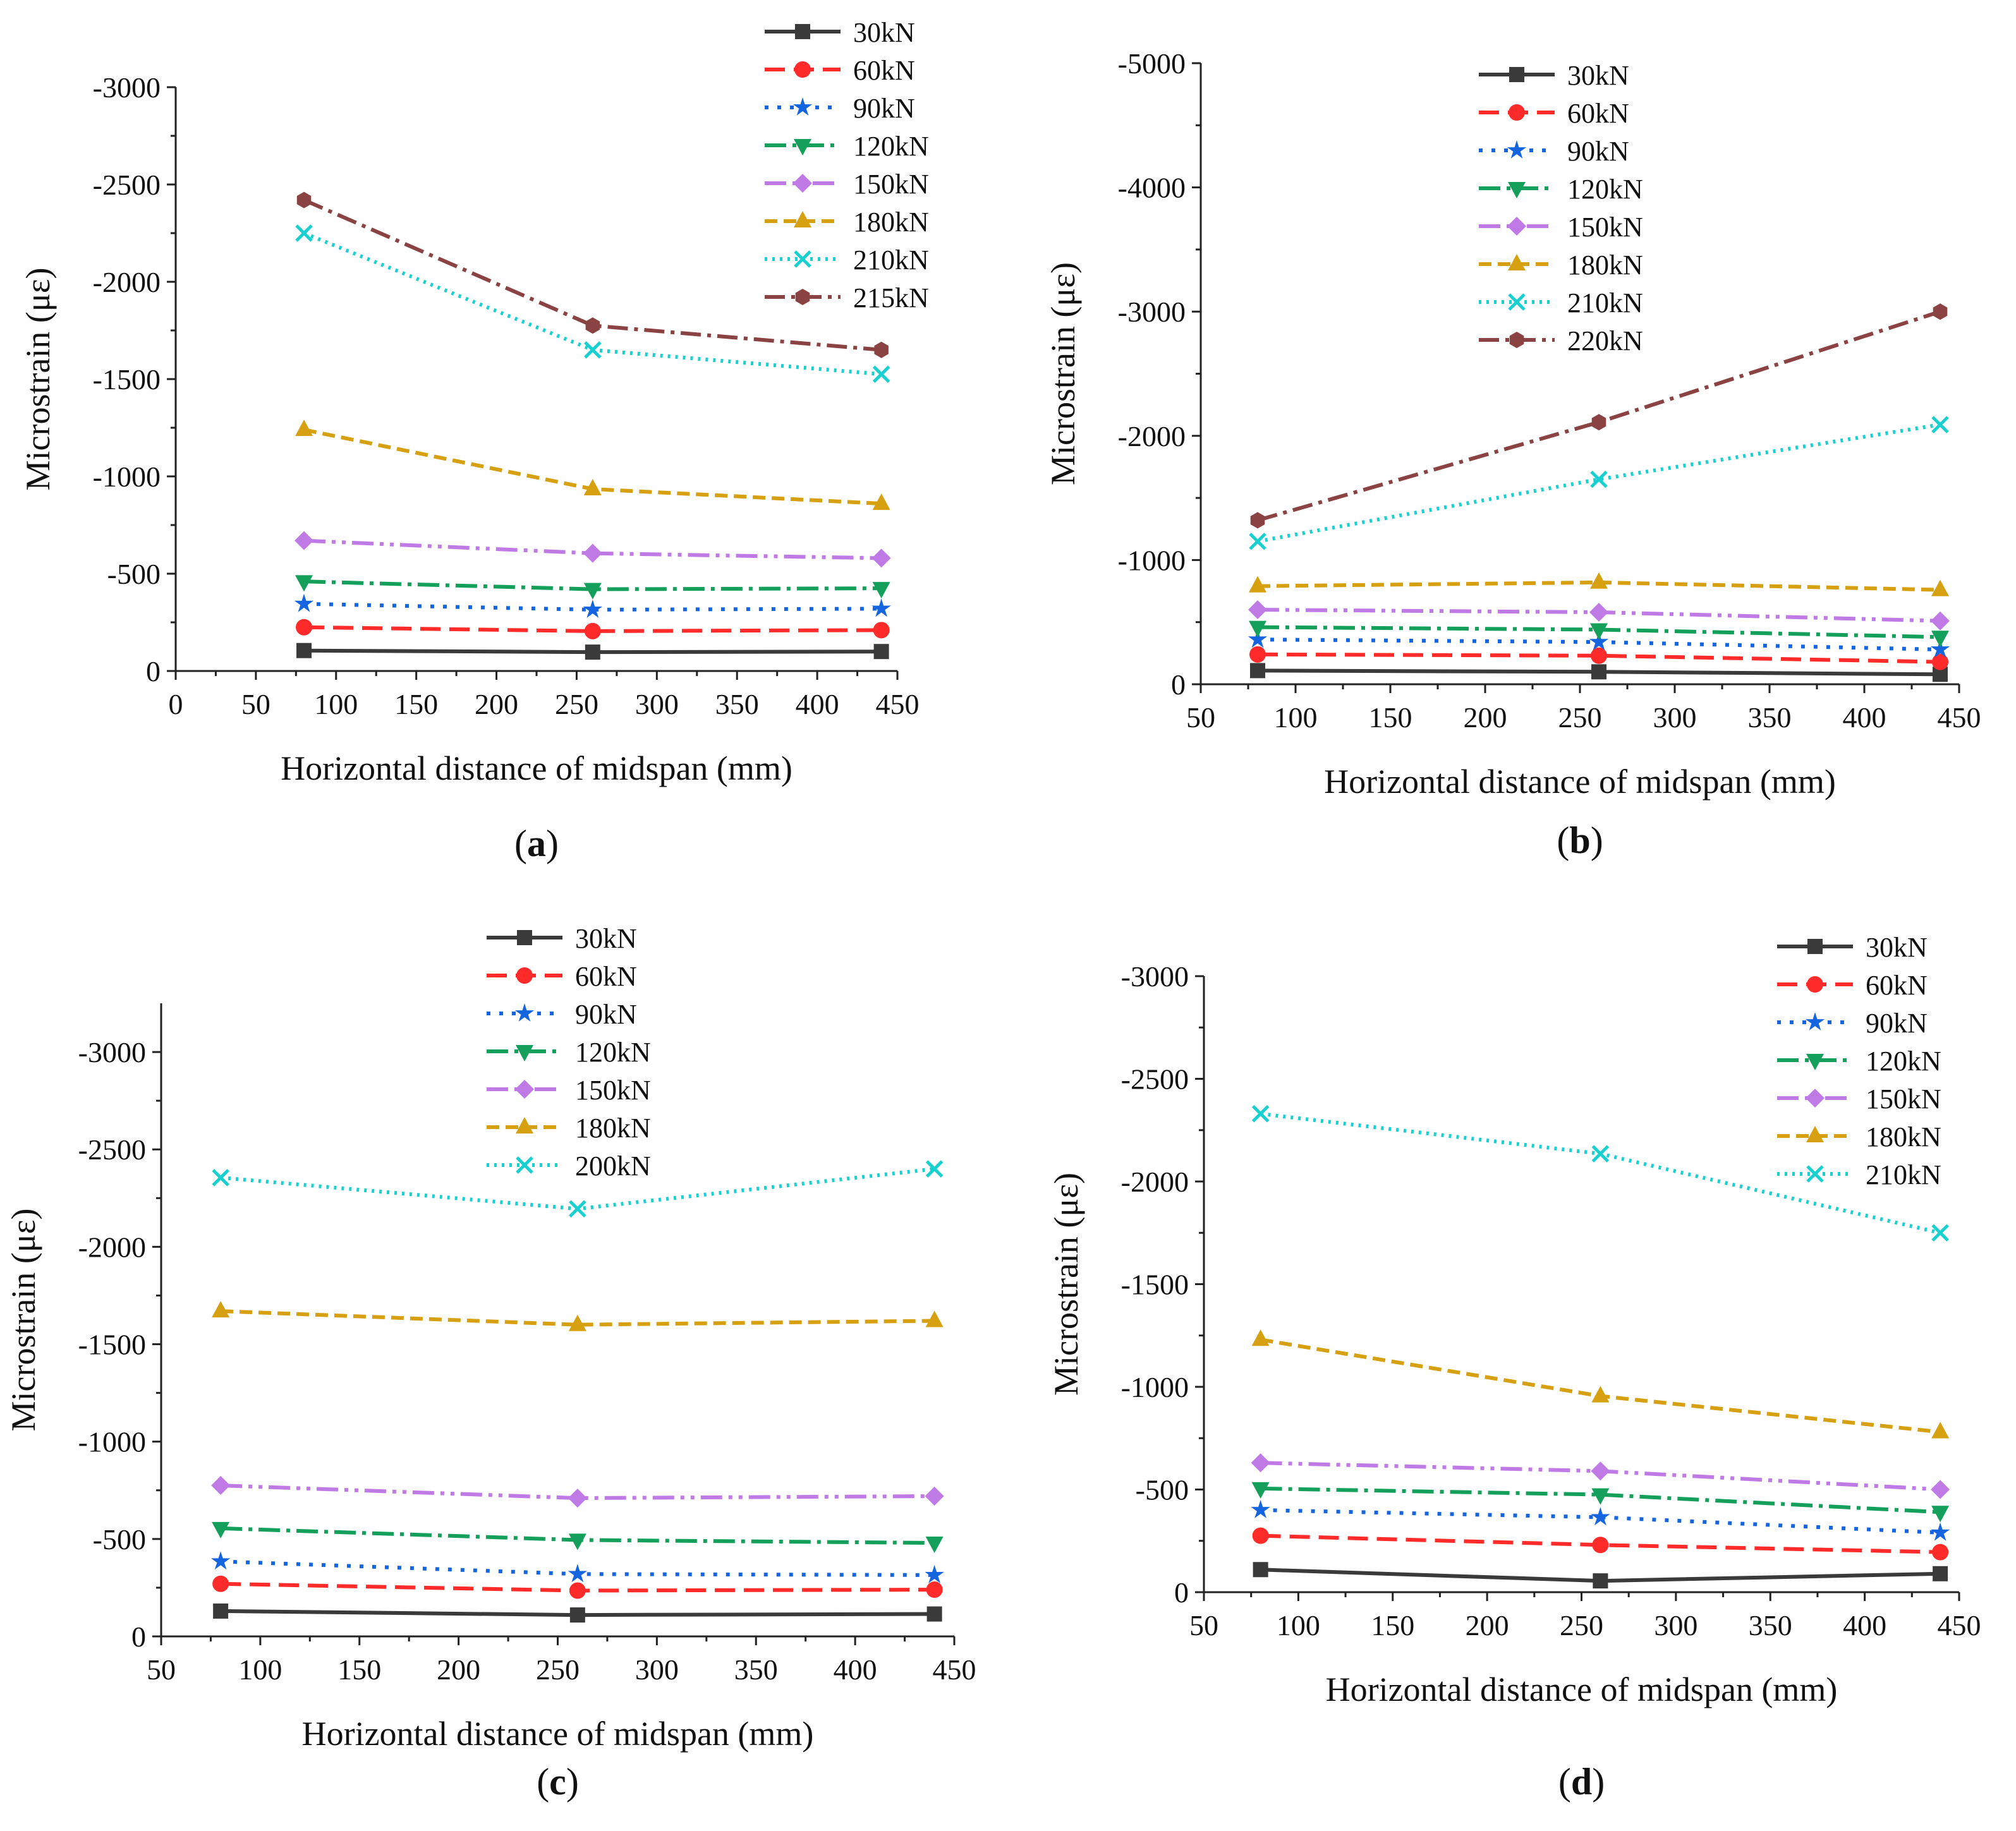 This screenshot has height=1831, width=2016. Describe the element at coordinates (855, 1669) in the screenshot. I see `x-tick-label: 400` at that location.